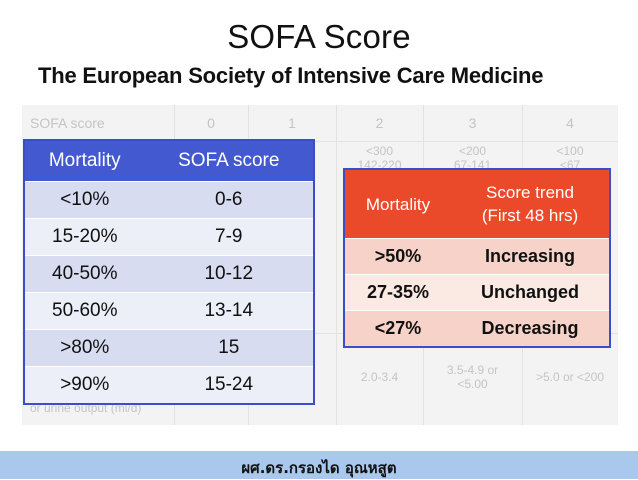  I want to click on mortality-cell: 40-50%, so click(84, 274).